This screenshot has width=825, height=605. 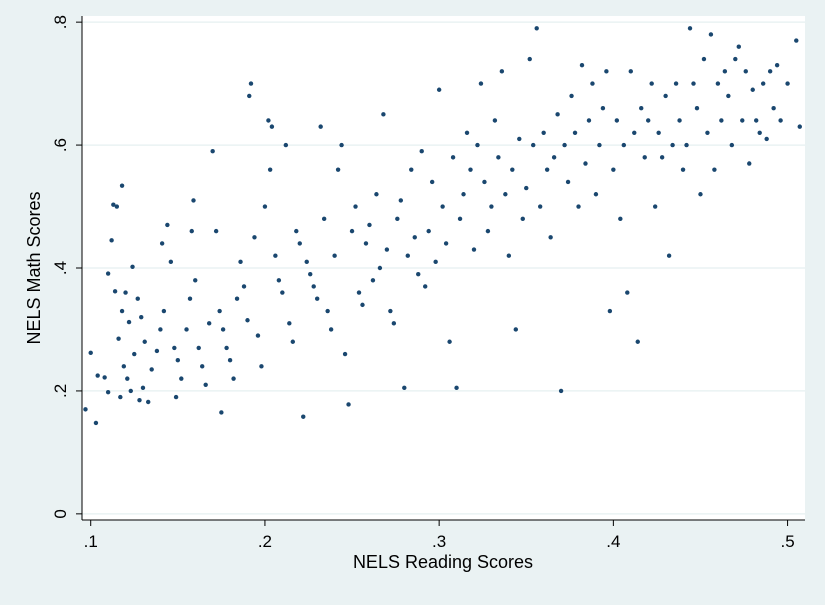 I want to click on x-tick-label: .3, so click(x=439, y=541).